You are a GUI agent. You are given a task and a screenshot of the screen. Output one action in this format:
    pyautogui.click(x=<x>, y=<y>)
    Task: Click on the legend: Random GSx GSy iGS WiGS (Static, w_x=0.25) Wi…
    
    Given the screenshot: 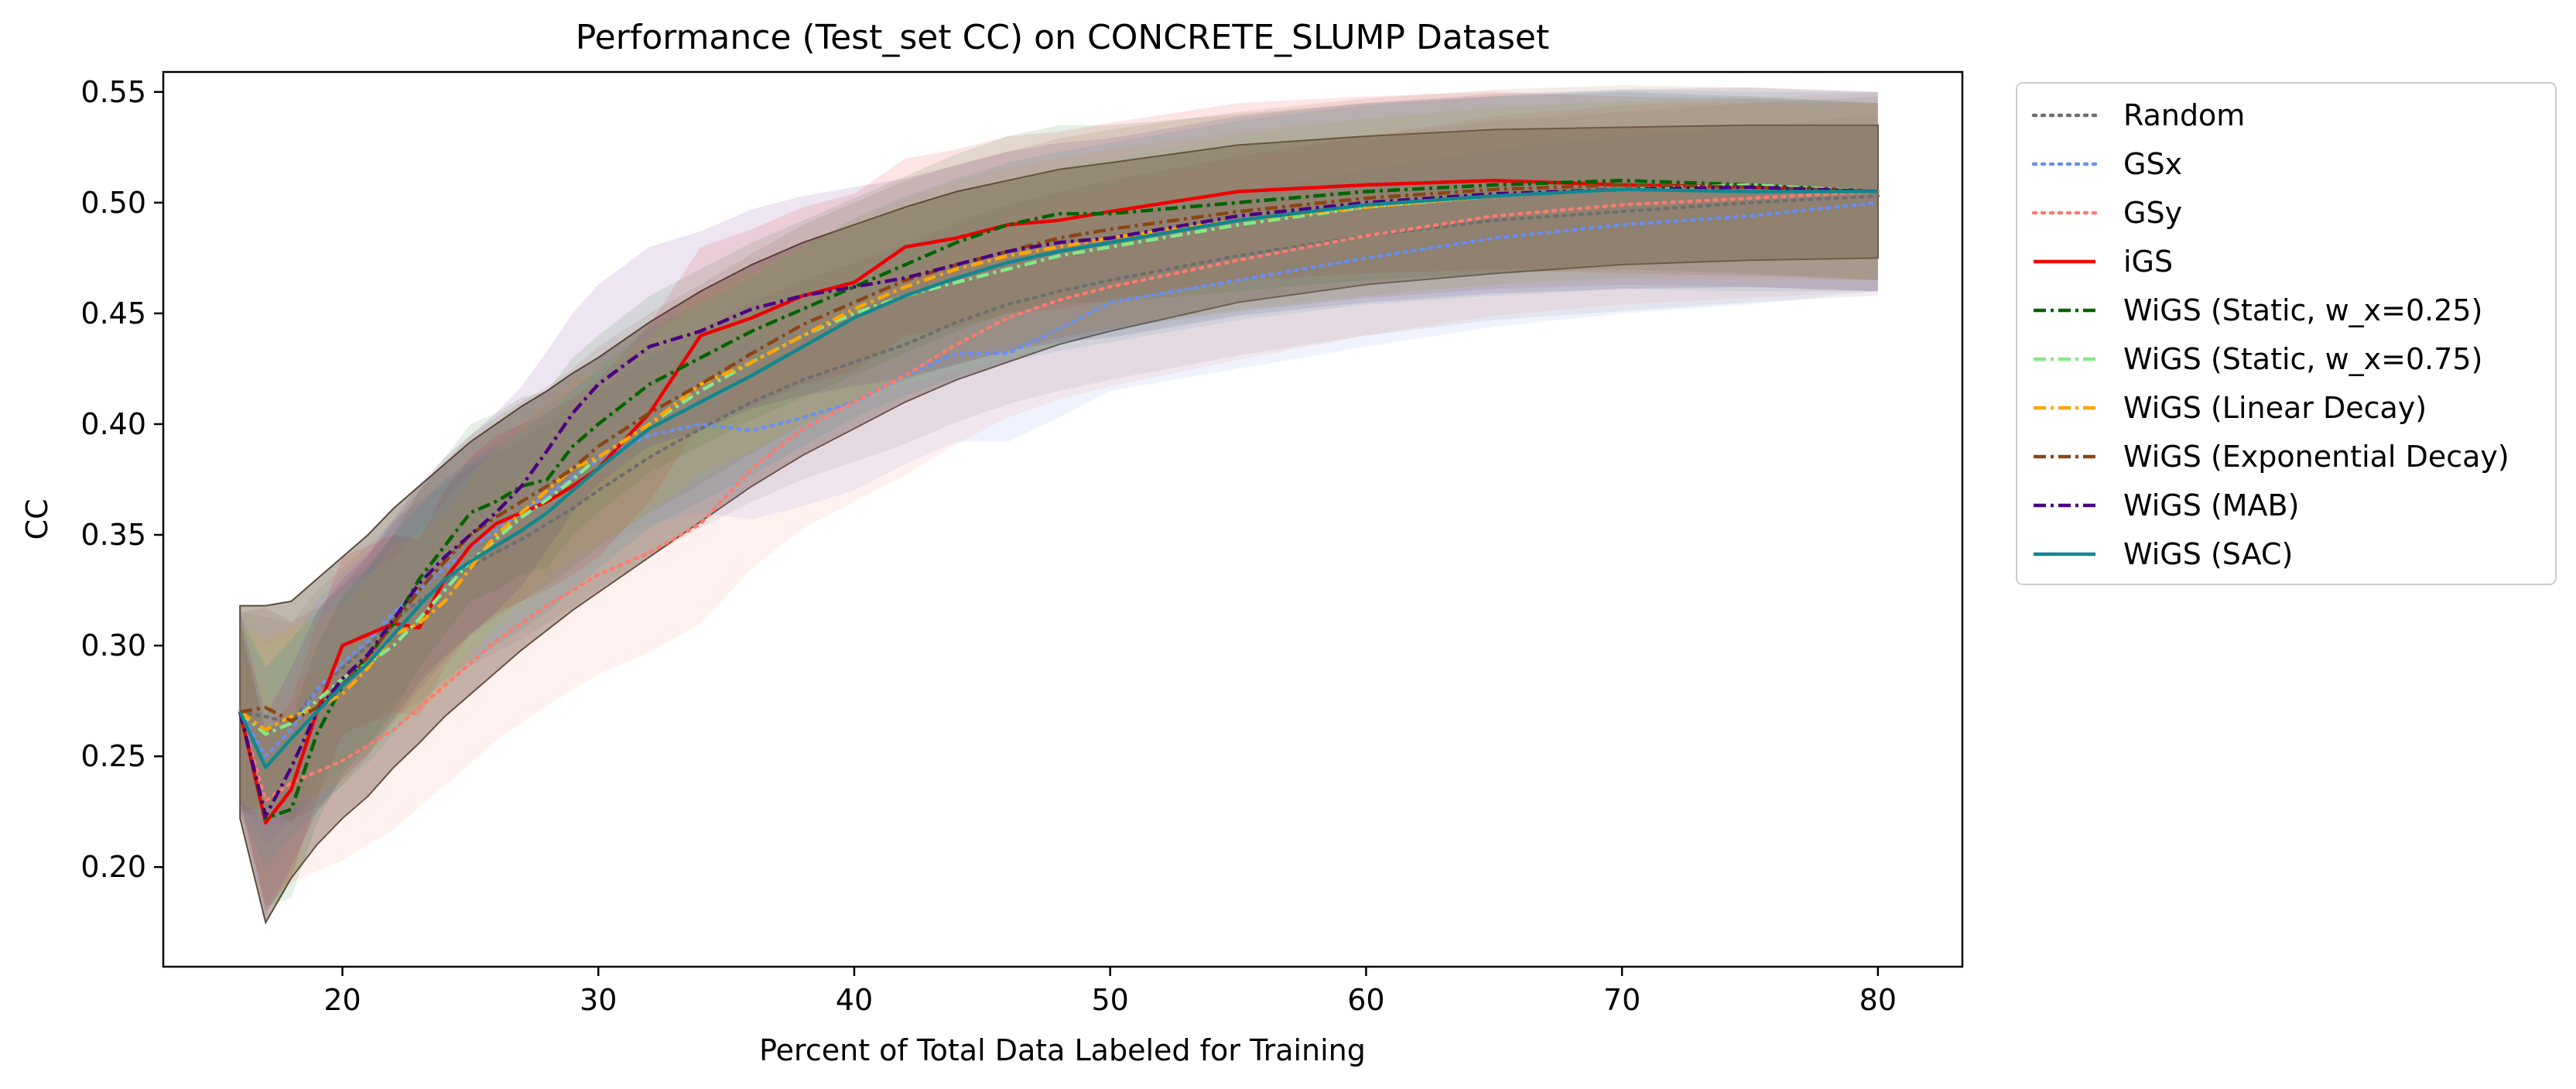 What is the action you would take?
    pyautogui.click(x=2287, y=333)
    